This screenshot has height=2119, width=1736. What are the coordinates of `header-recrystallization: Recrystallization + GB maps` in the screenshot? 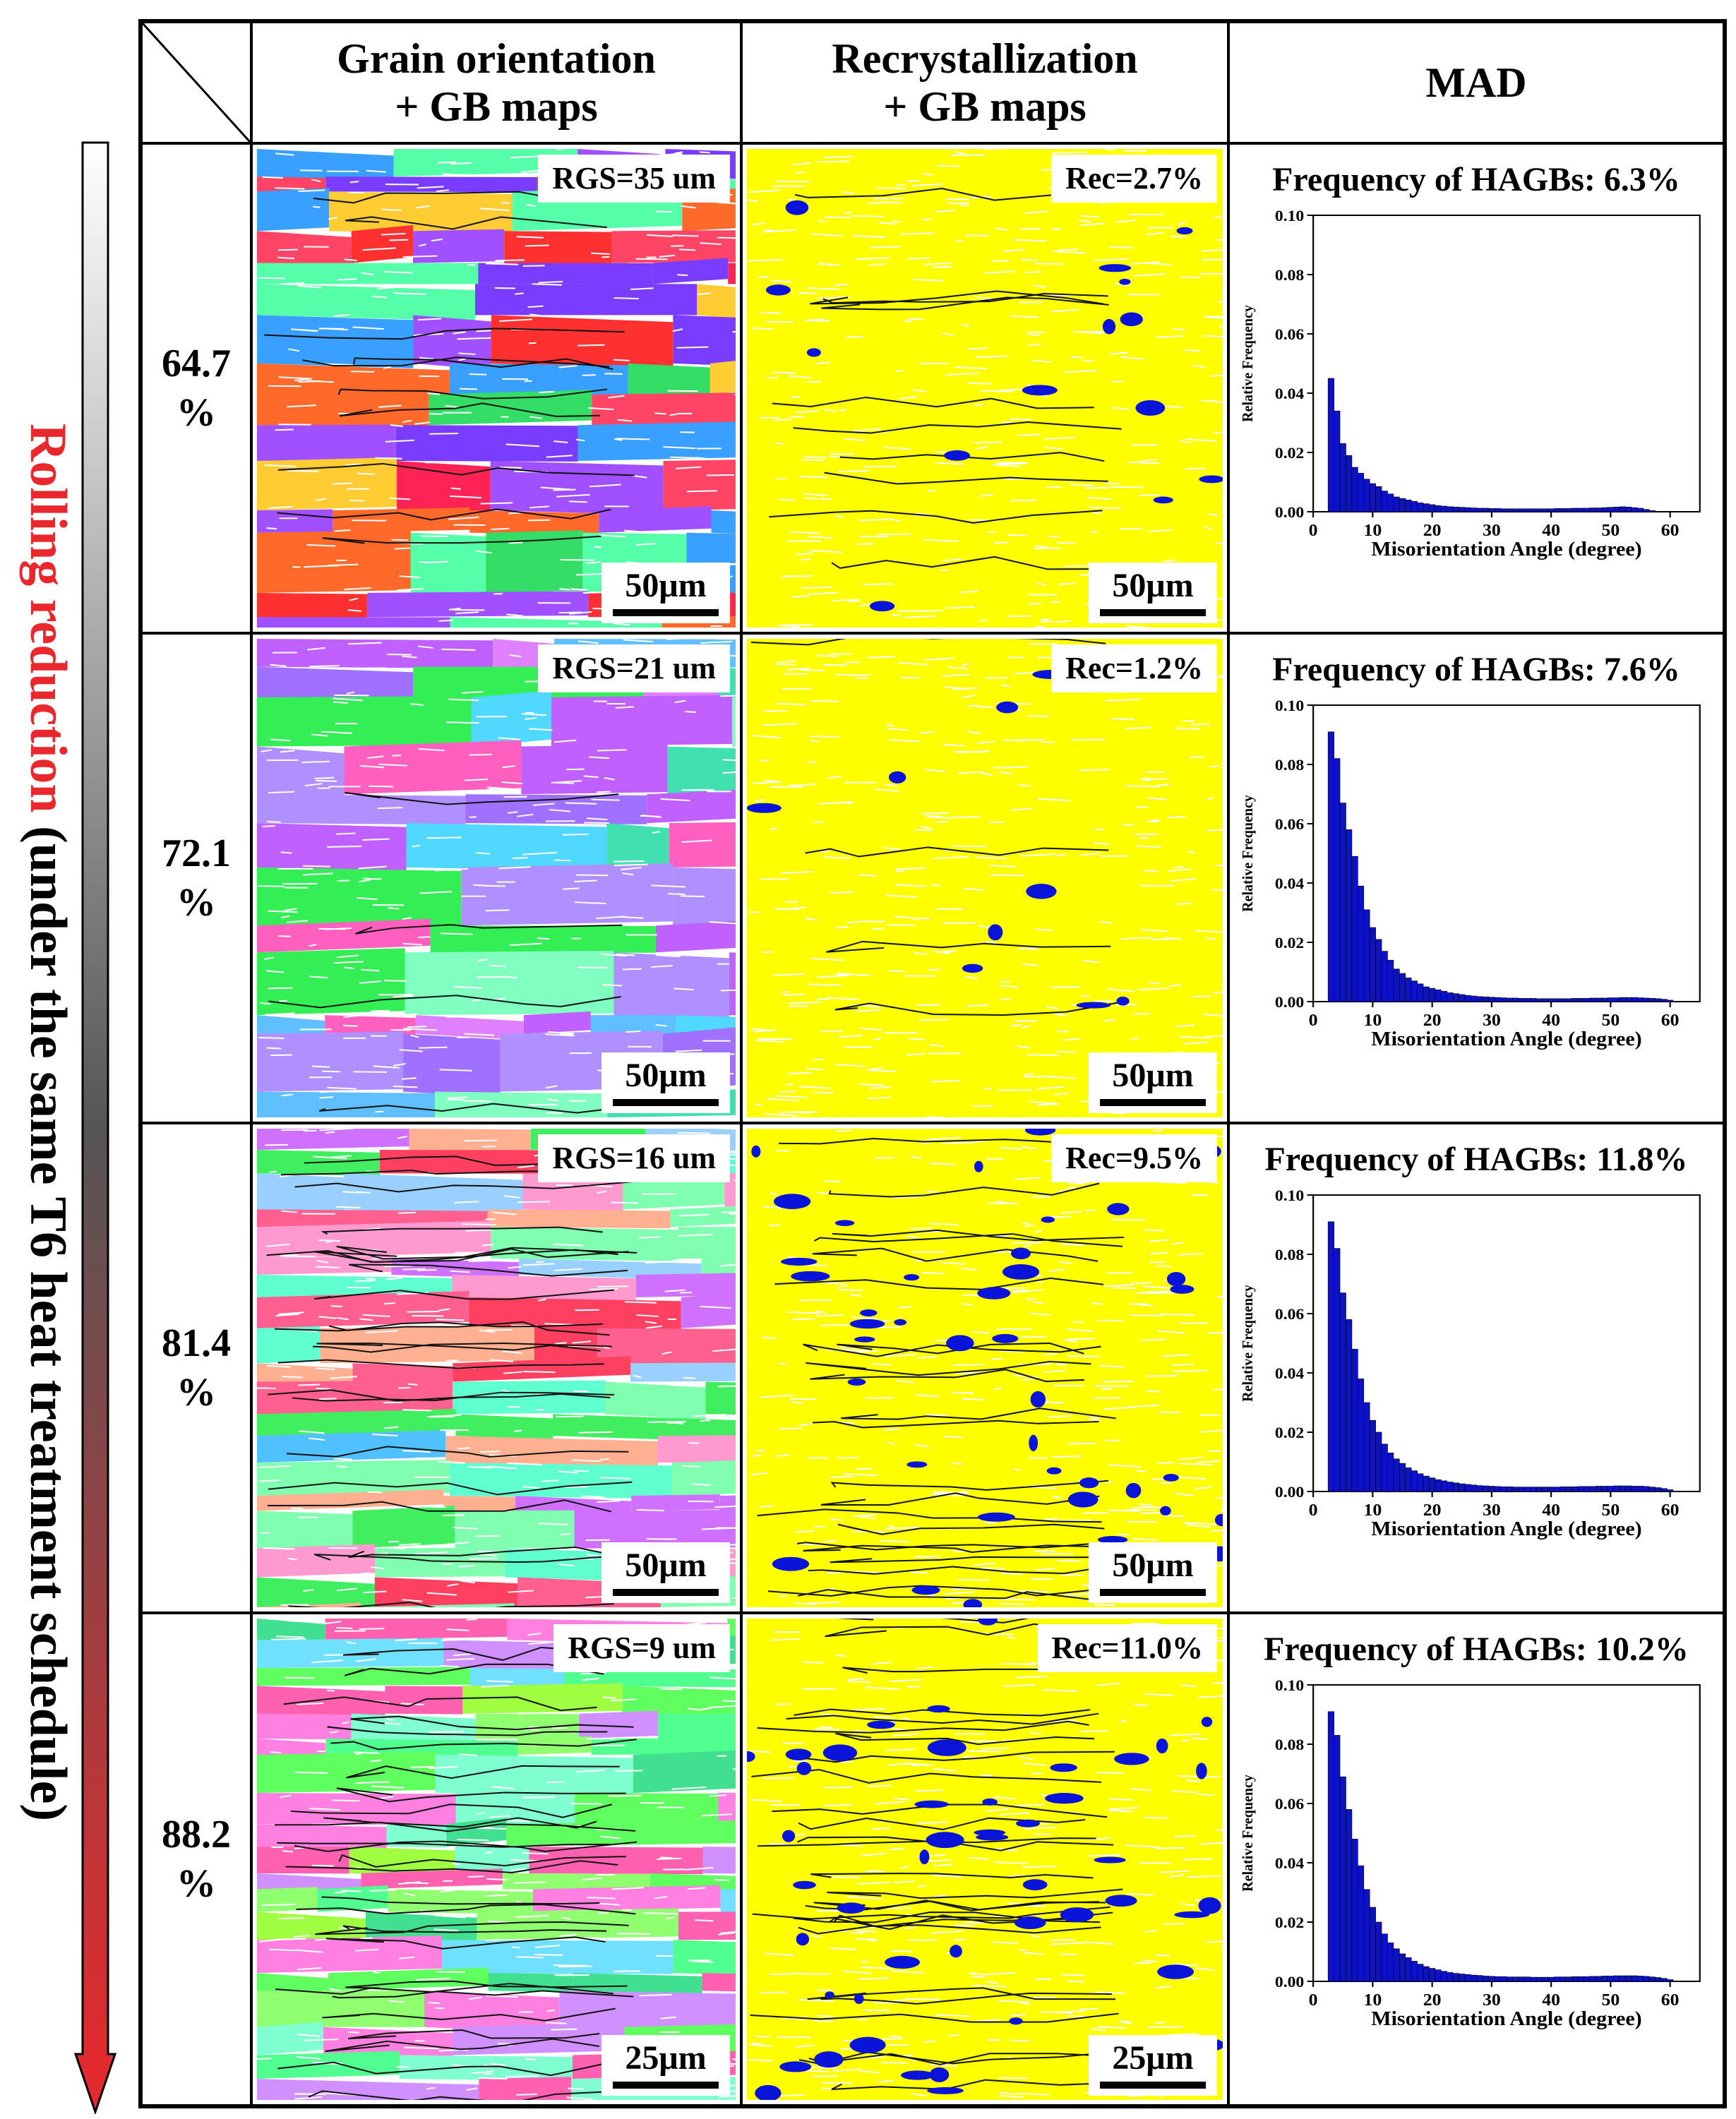 It's located at (986, 84).